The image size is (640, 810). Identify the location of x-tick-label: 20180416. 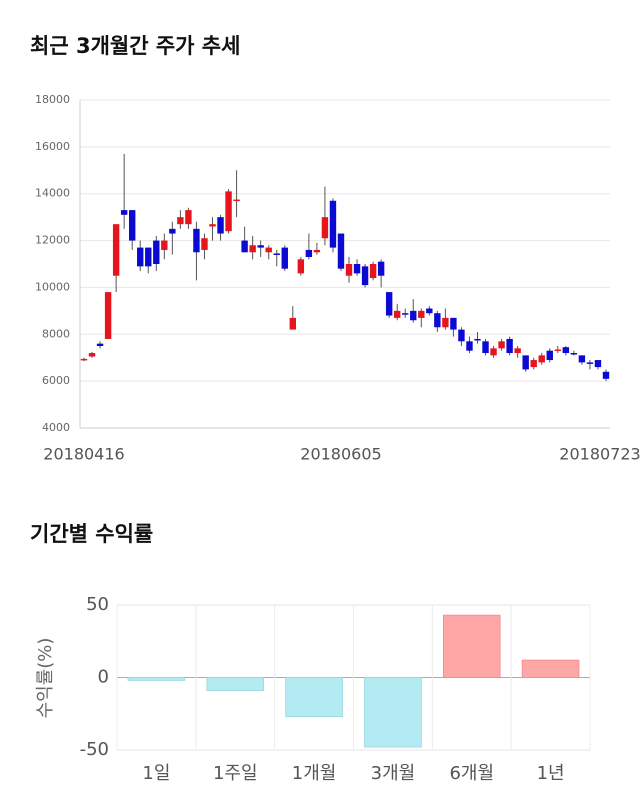
(83, 454).